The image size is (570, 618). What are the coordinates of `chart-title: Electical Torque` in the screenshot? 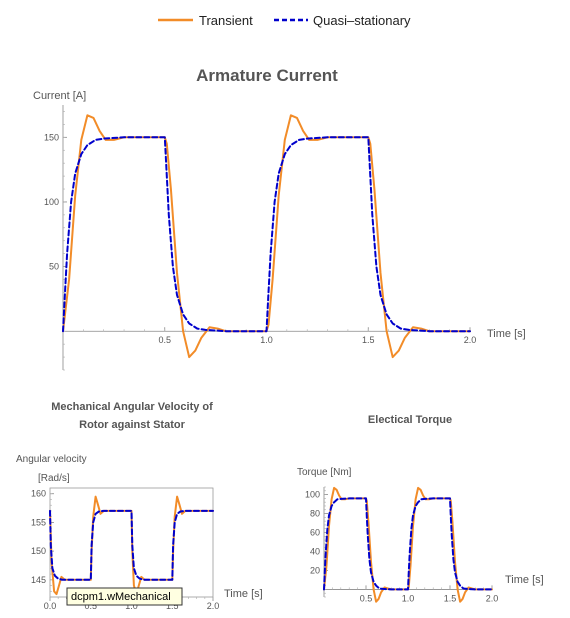 It's located at (410, 420).